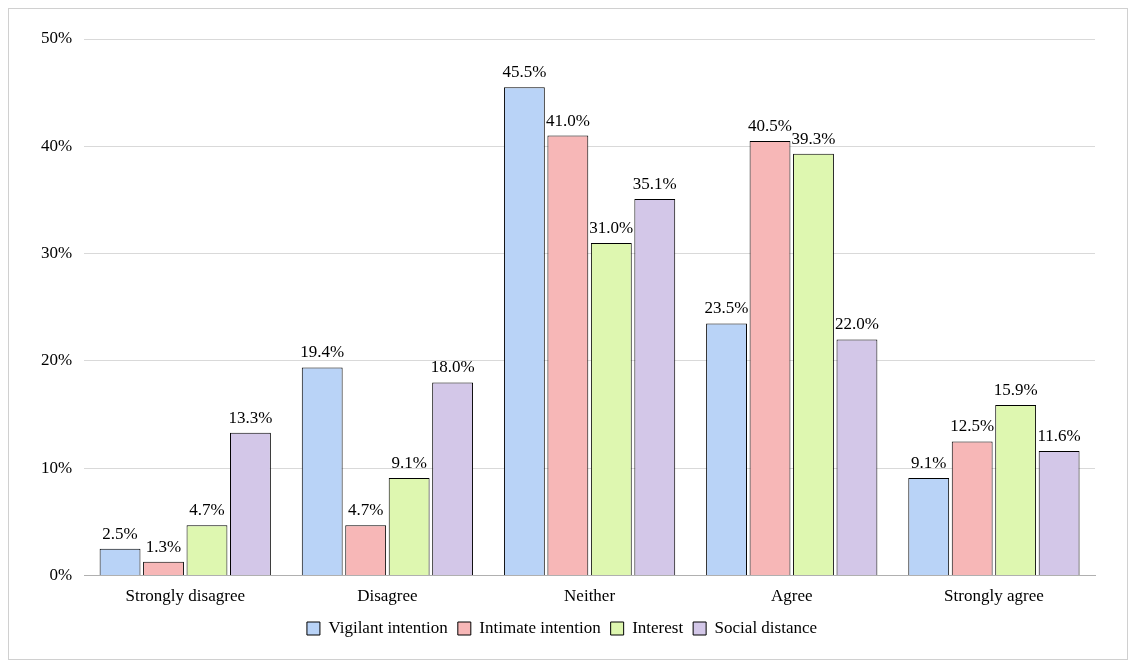 The image size is (1136, 668). I want to click on text: 22.0%, so click(856, 324).